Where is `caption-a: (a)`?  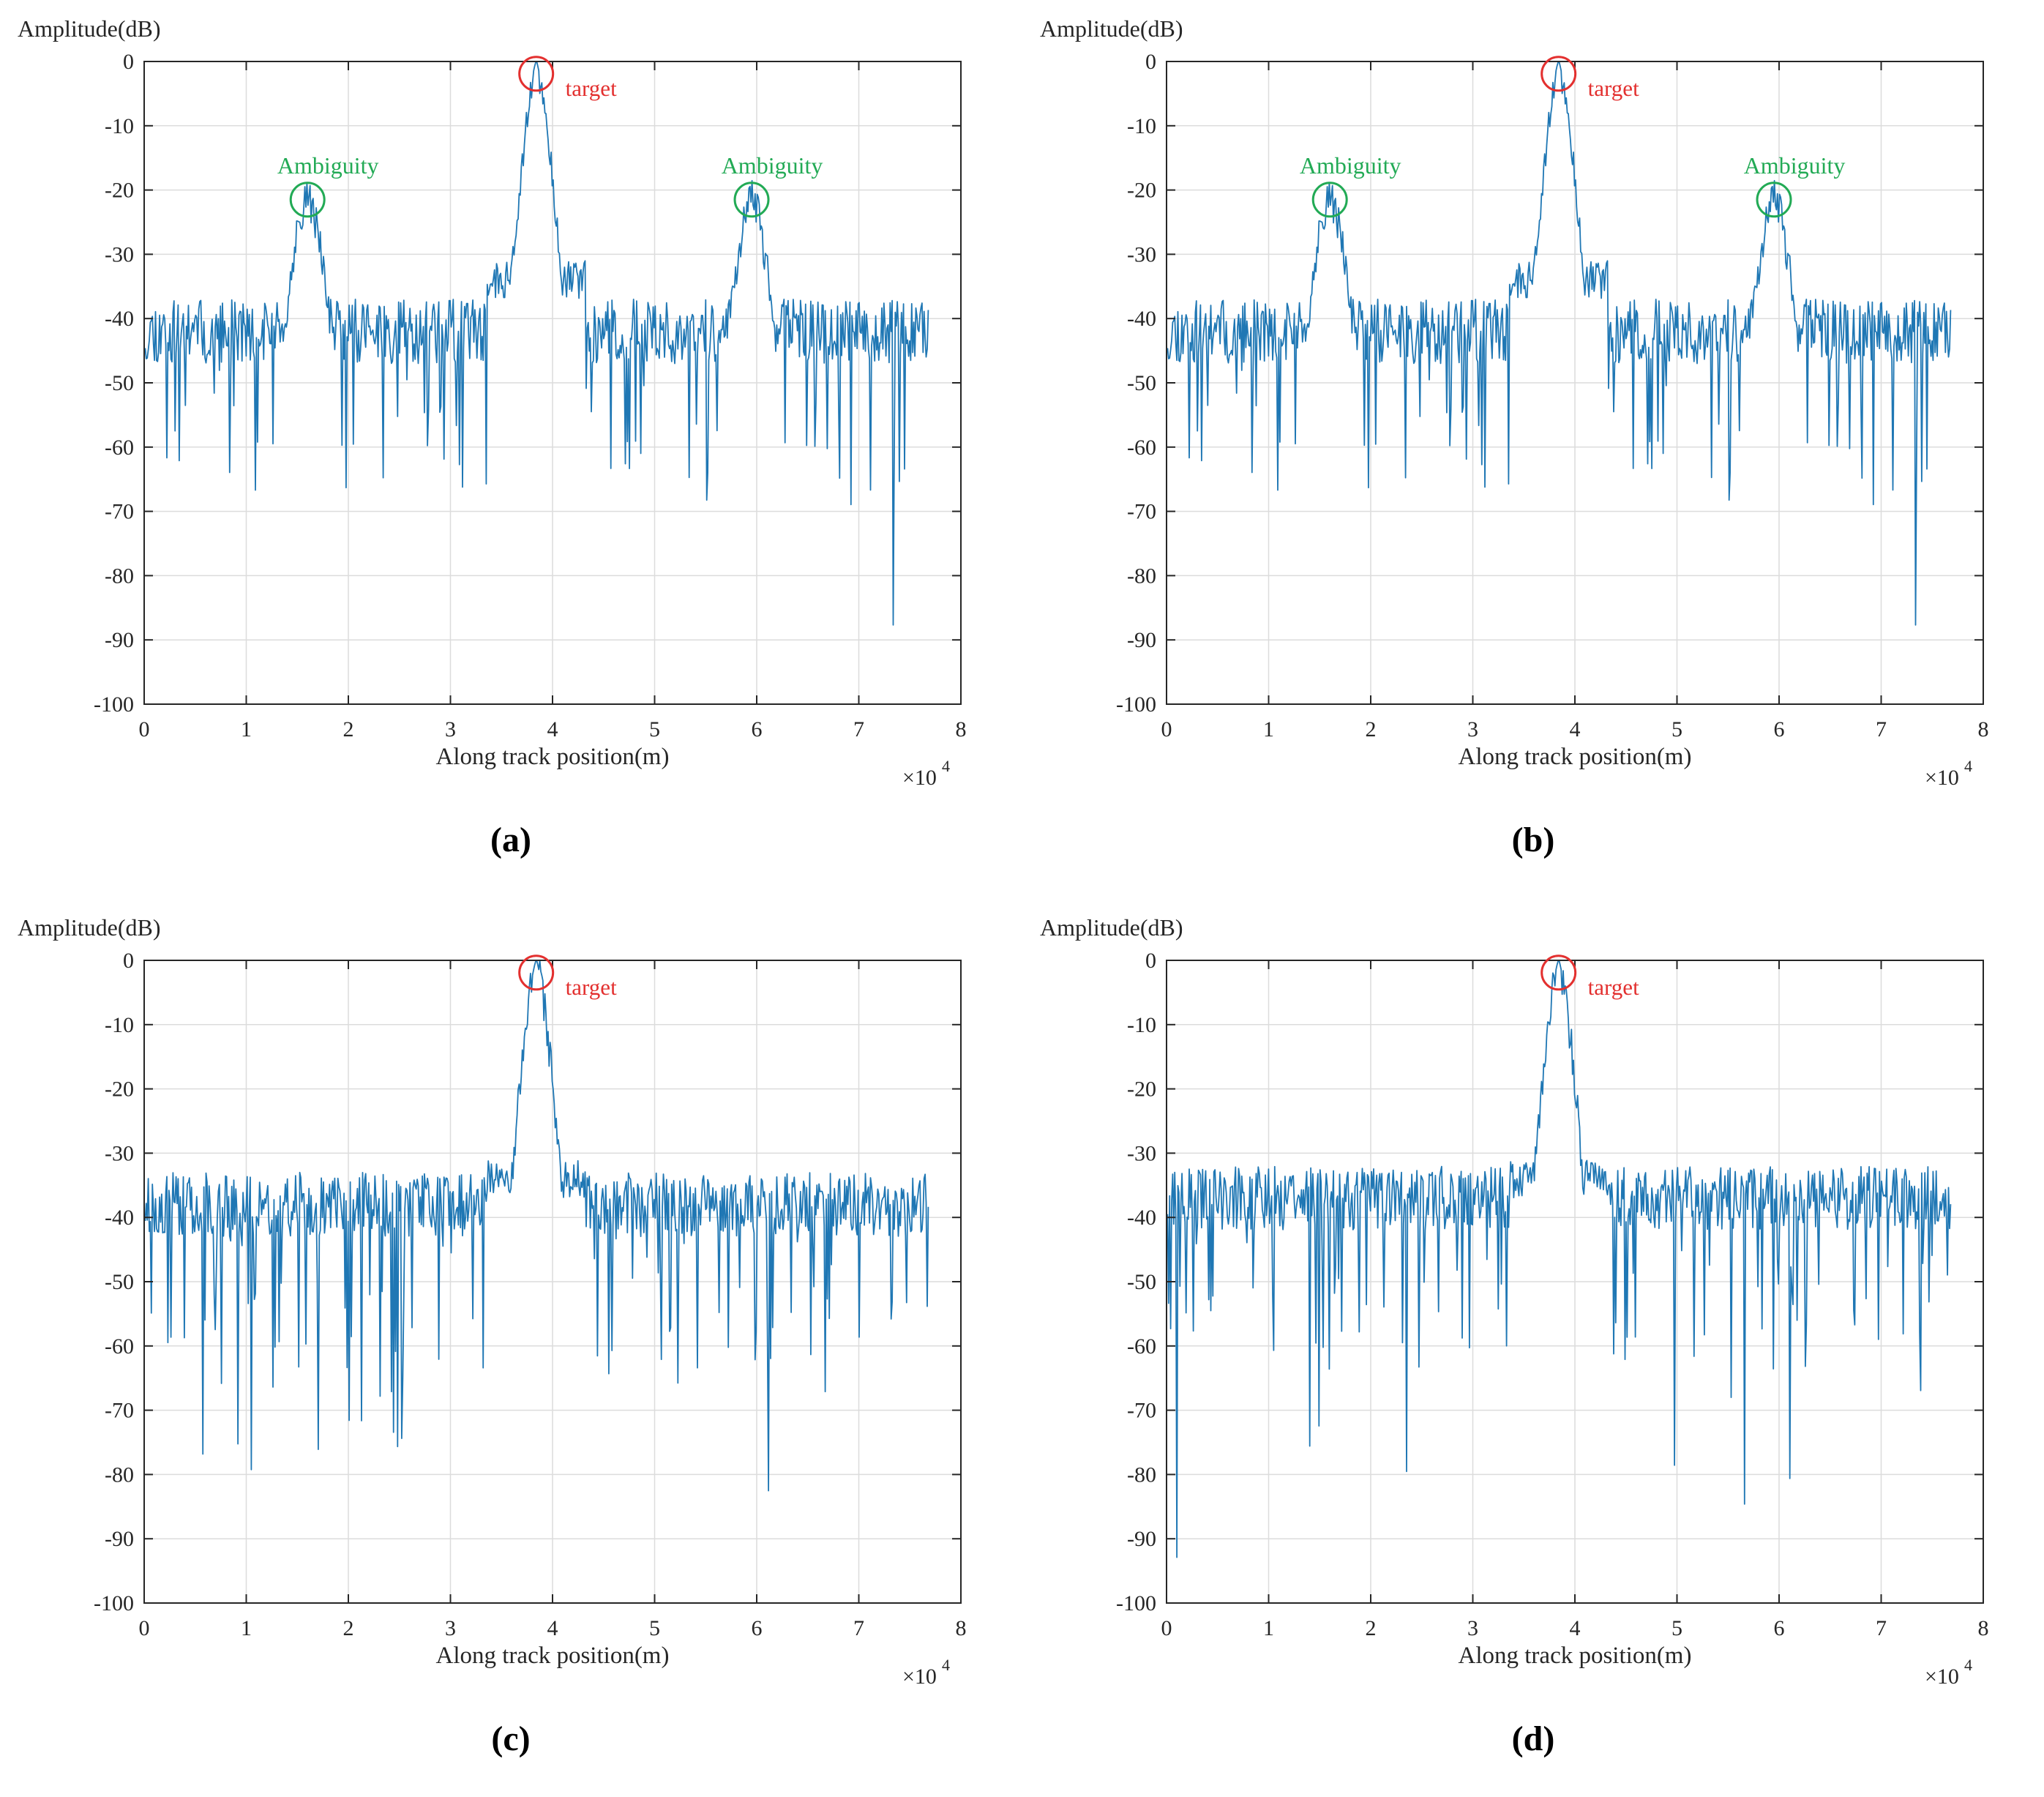 caption-a: (a) is located at coordinates (510, 840).